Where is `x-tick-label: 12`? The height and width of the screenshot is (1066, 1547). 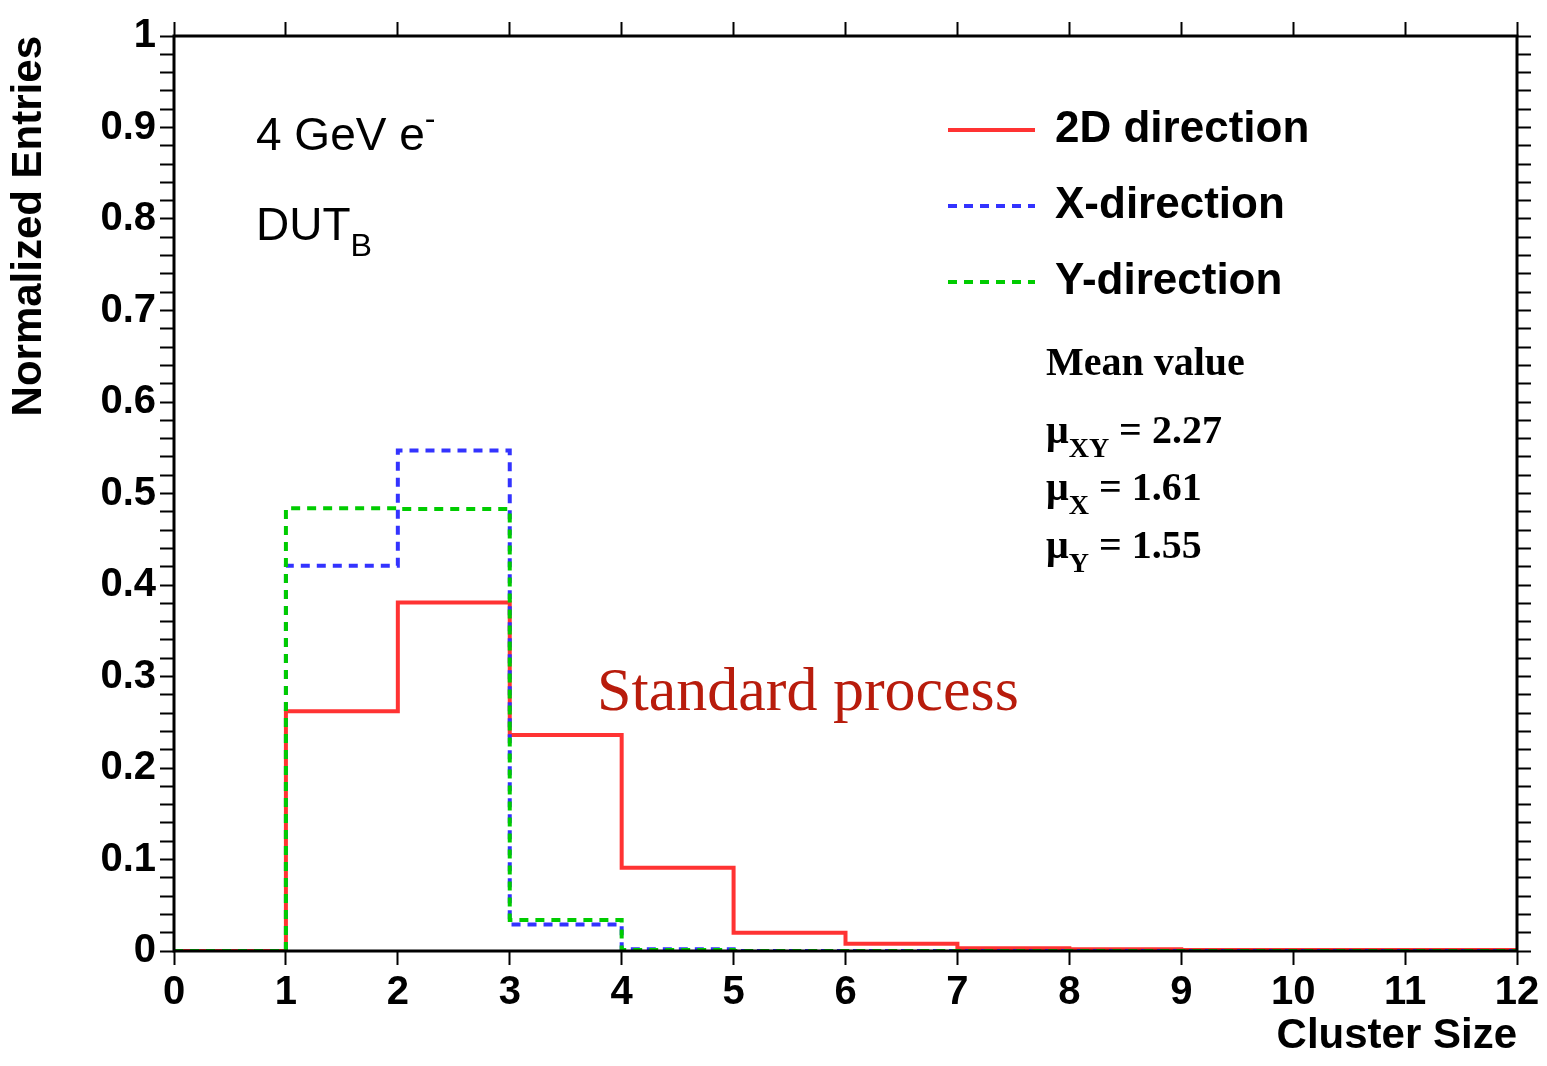
x-tick-label: 12 is located at coordinates (1517, 990).